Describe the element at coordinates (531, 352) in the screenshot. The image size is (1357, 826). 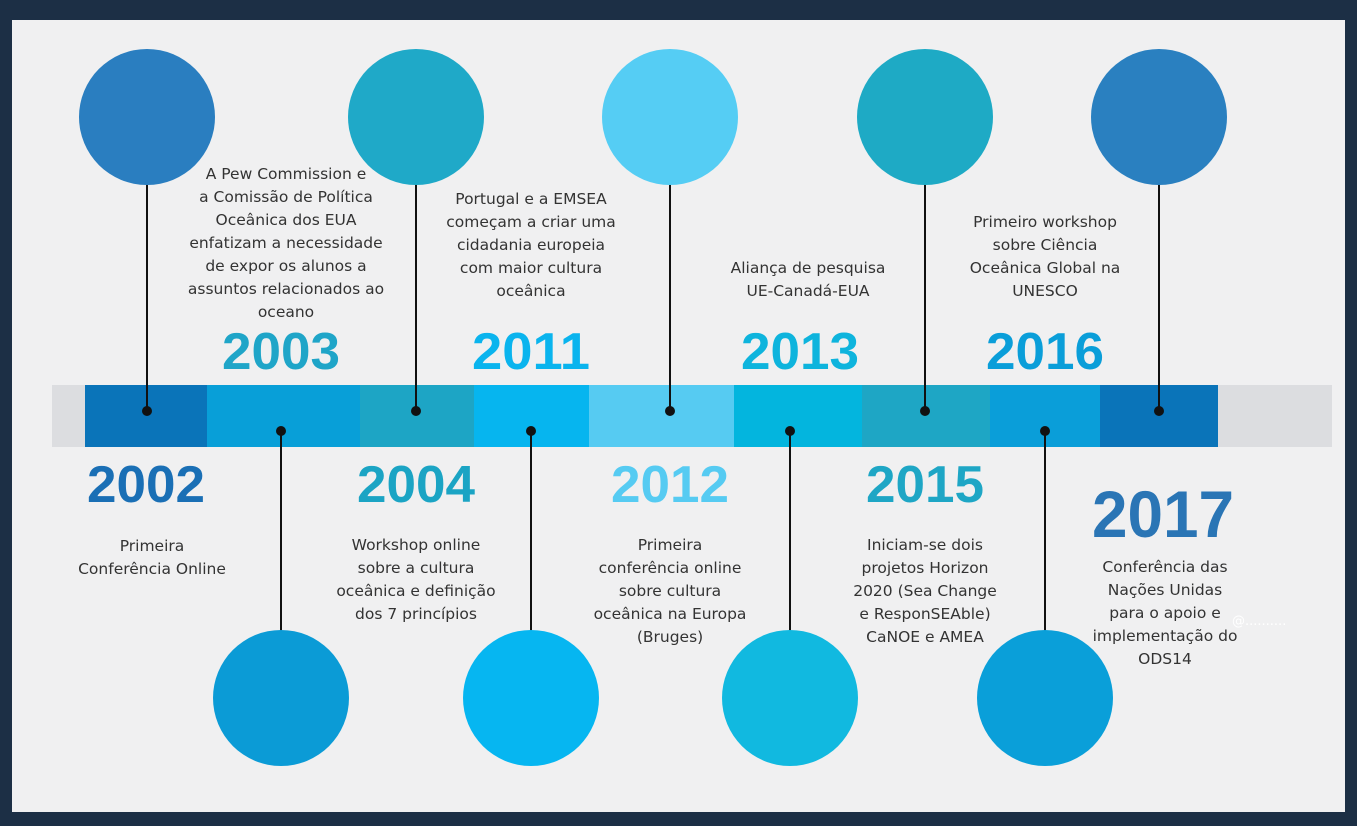
I see `event-year: 2011` at that location.